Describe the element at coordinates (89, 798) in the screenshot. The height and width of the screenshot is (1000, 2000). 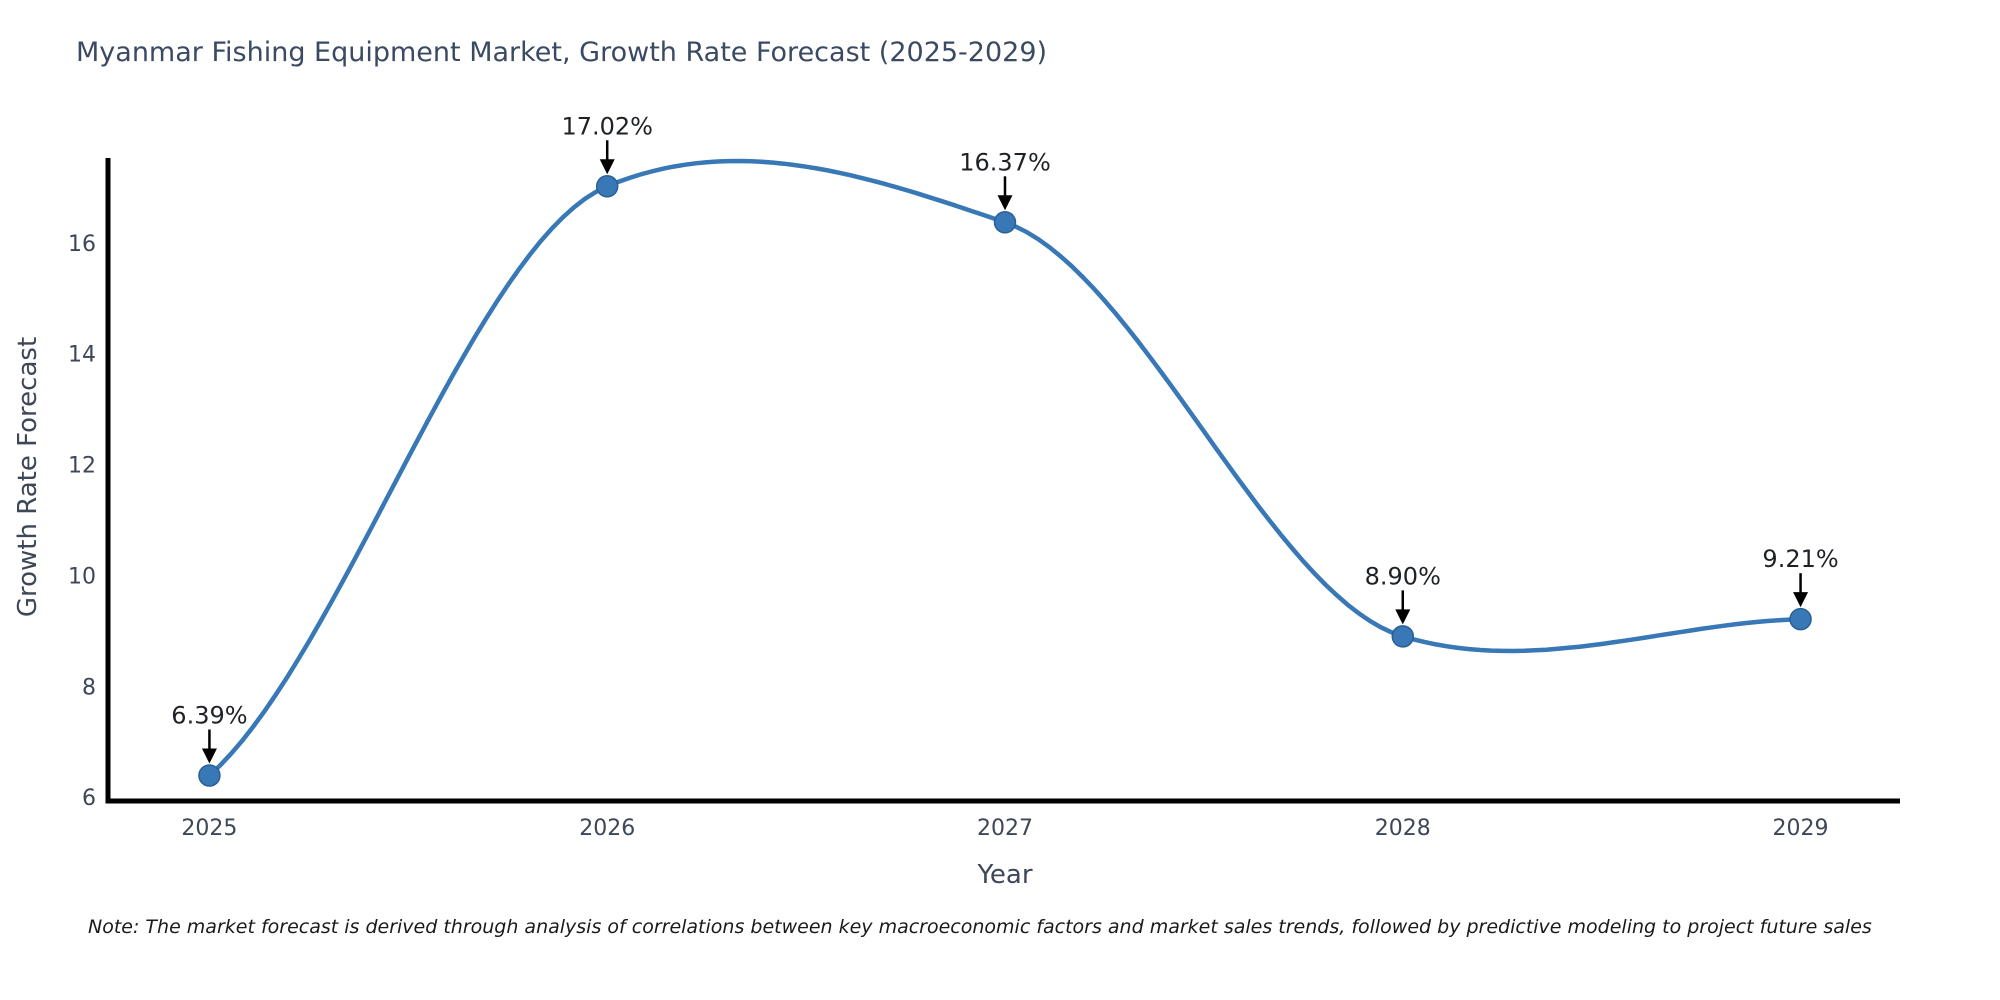
I see `y-tick-label: 6` at that location.